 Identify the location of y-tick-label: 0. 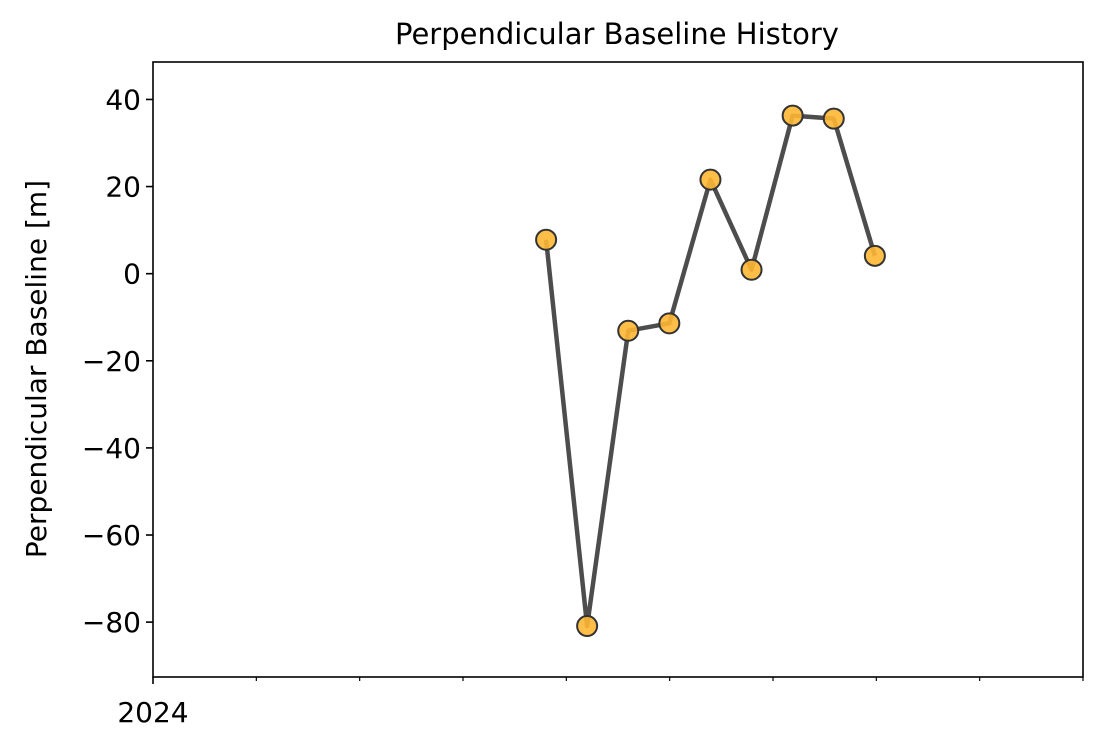
(132, 274).